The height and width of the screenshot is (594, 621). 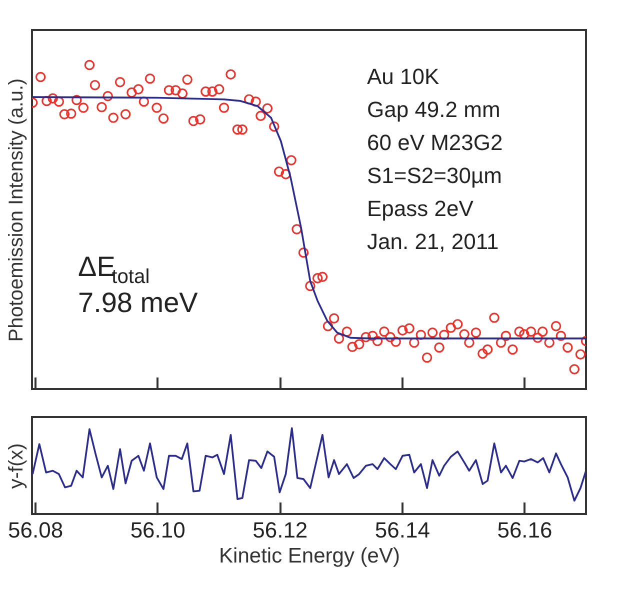 I want to click on annotation: Jan. 21, 2011, so click(x=433, y=241).